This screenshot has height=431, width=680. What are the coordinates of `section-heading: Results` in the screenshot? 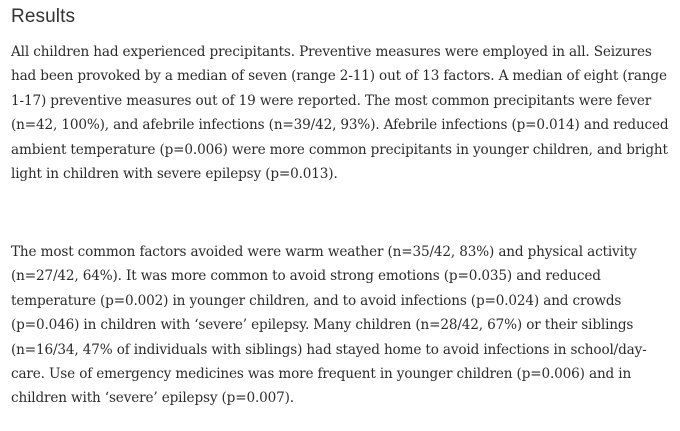 It's located at (43, 16).